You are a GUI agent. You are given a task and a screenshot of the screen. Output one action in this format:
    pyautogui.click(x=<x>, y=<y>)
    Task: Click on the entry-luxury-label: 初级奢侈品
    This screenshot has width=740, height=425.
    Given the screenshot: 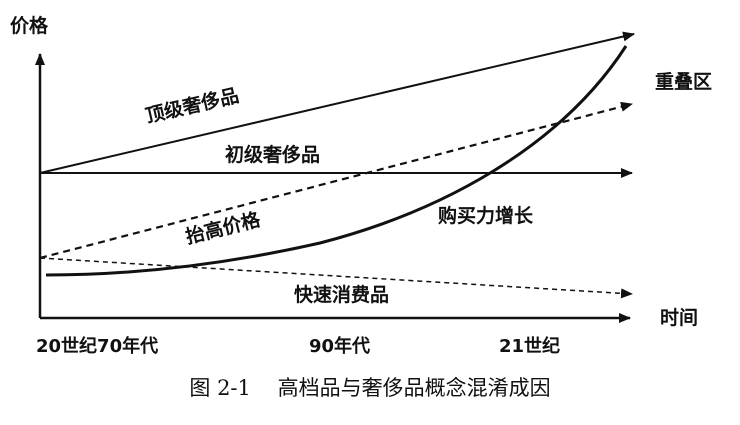 What is the action you would take?
    pyautogui.click(x=273, y=155)
    